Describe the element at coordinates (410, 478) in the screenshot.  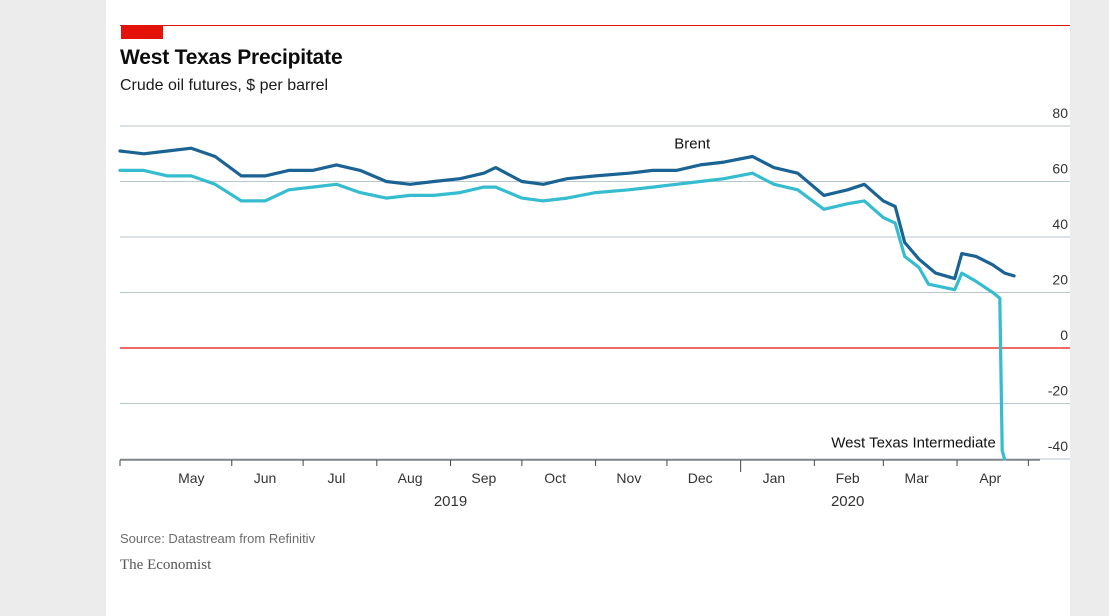
I see `x-tick-label: Aug` at that location.